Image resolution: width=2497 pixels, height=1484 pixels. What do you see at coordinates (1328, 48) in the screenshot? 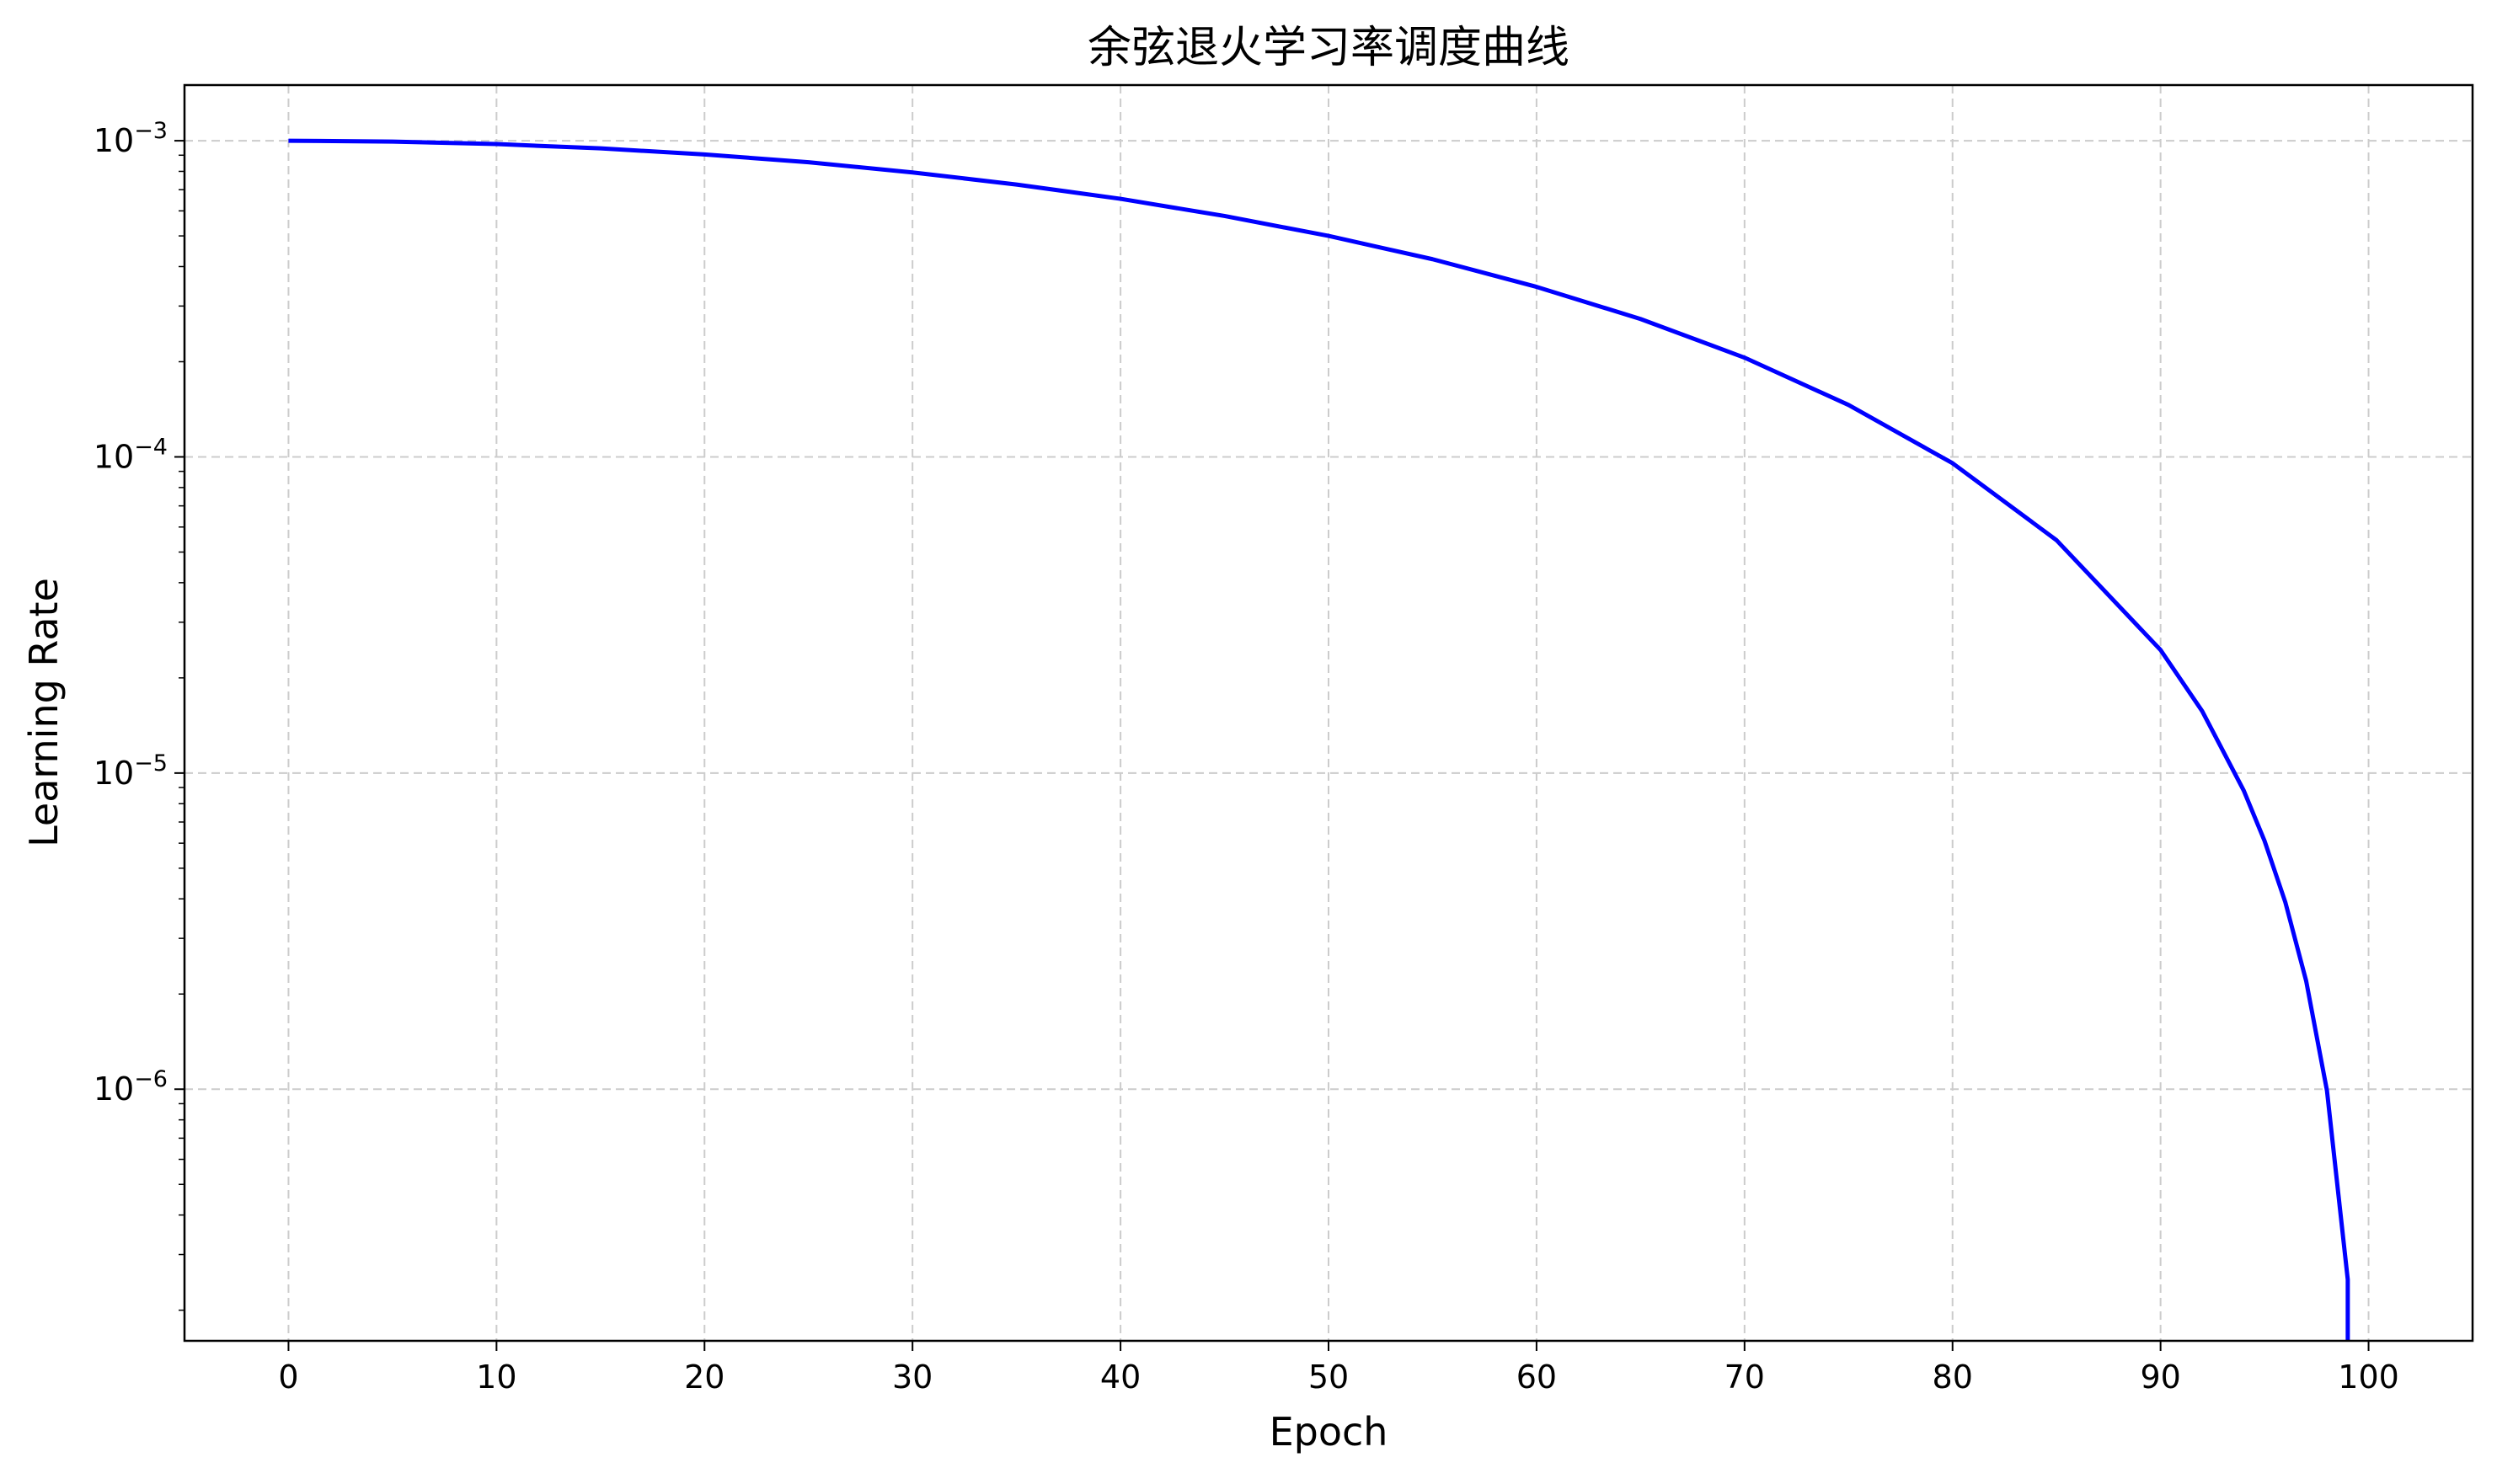
I see `chart-title: 余弦退火学习率调度曲线` at bounding box center [1328, 48].